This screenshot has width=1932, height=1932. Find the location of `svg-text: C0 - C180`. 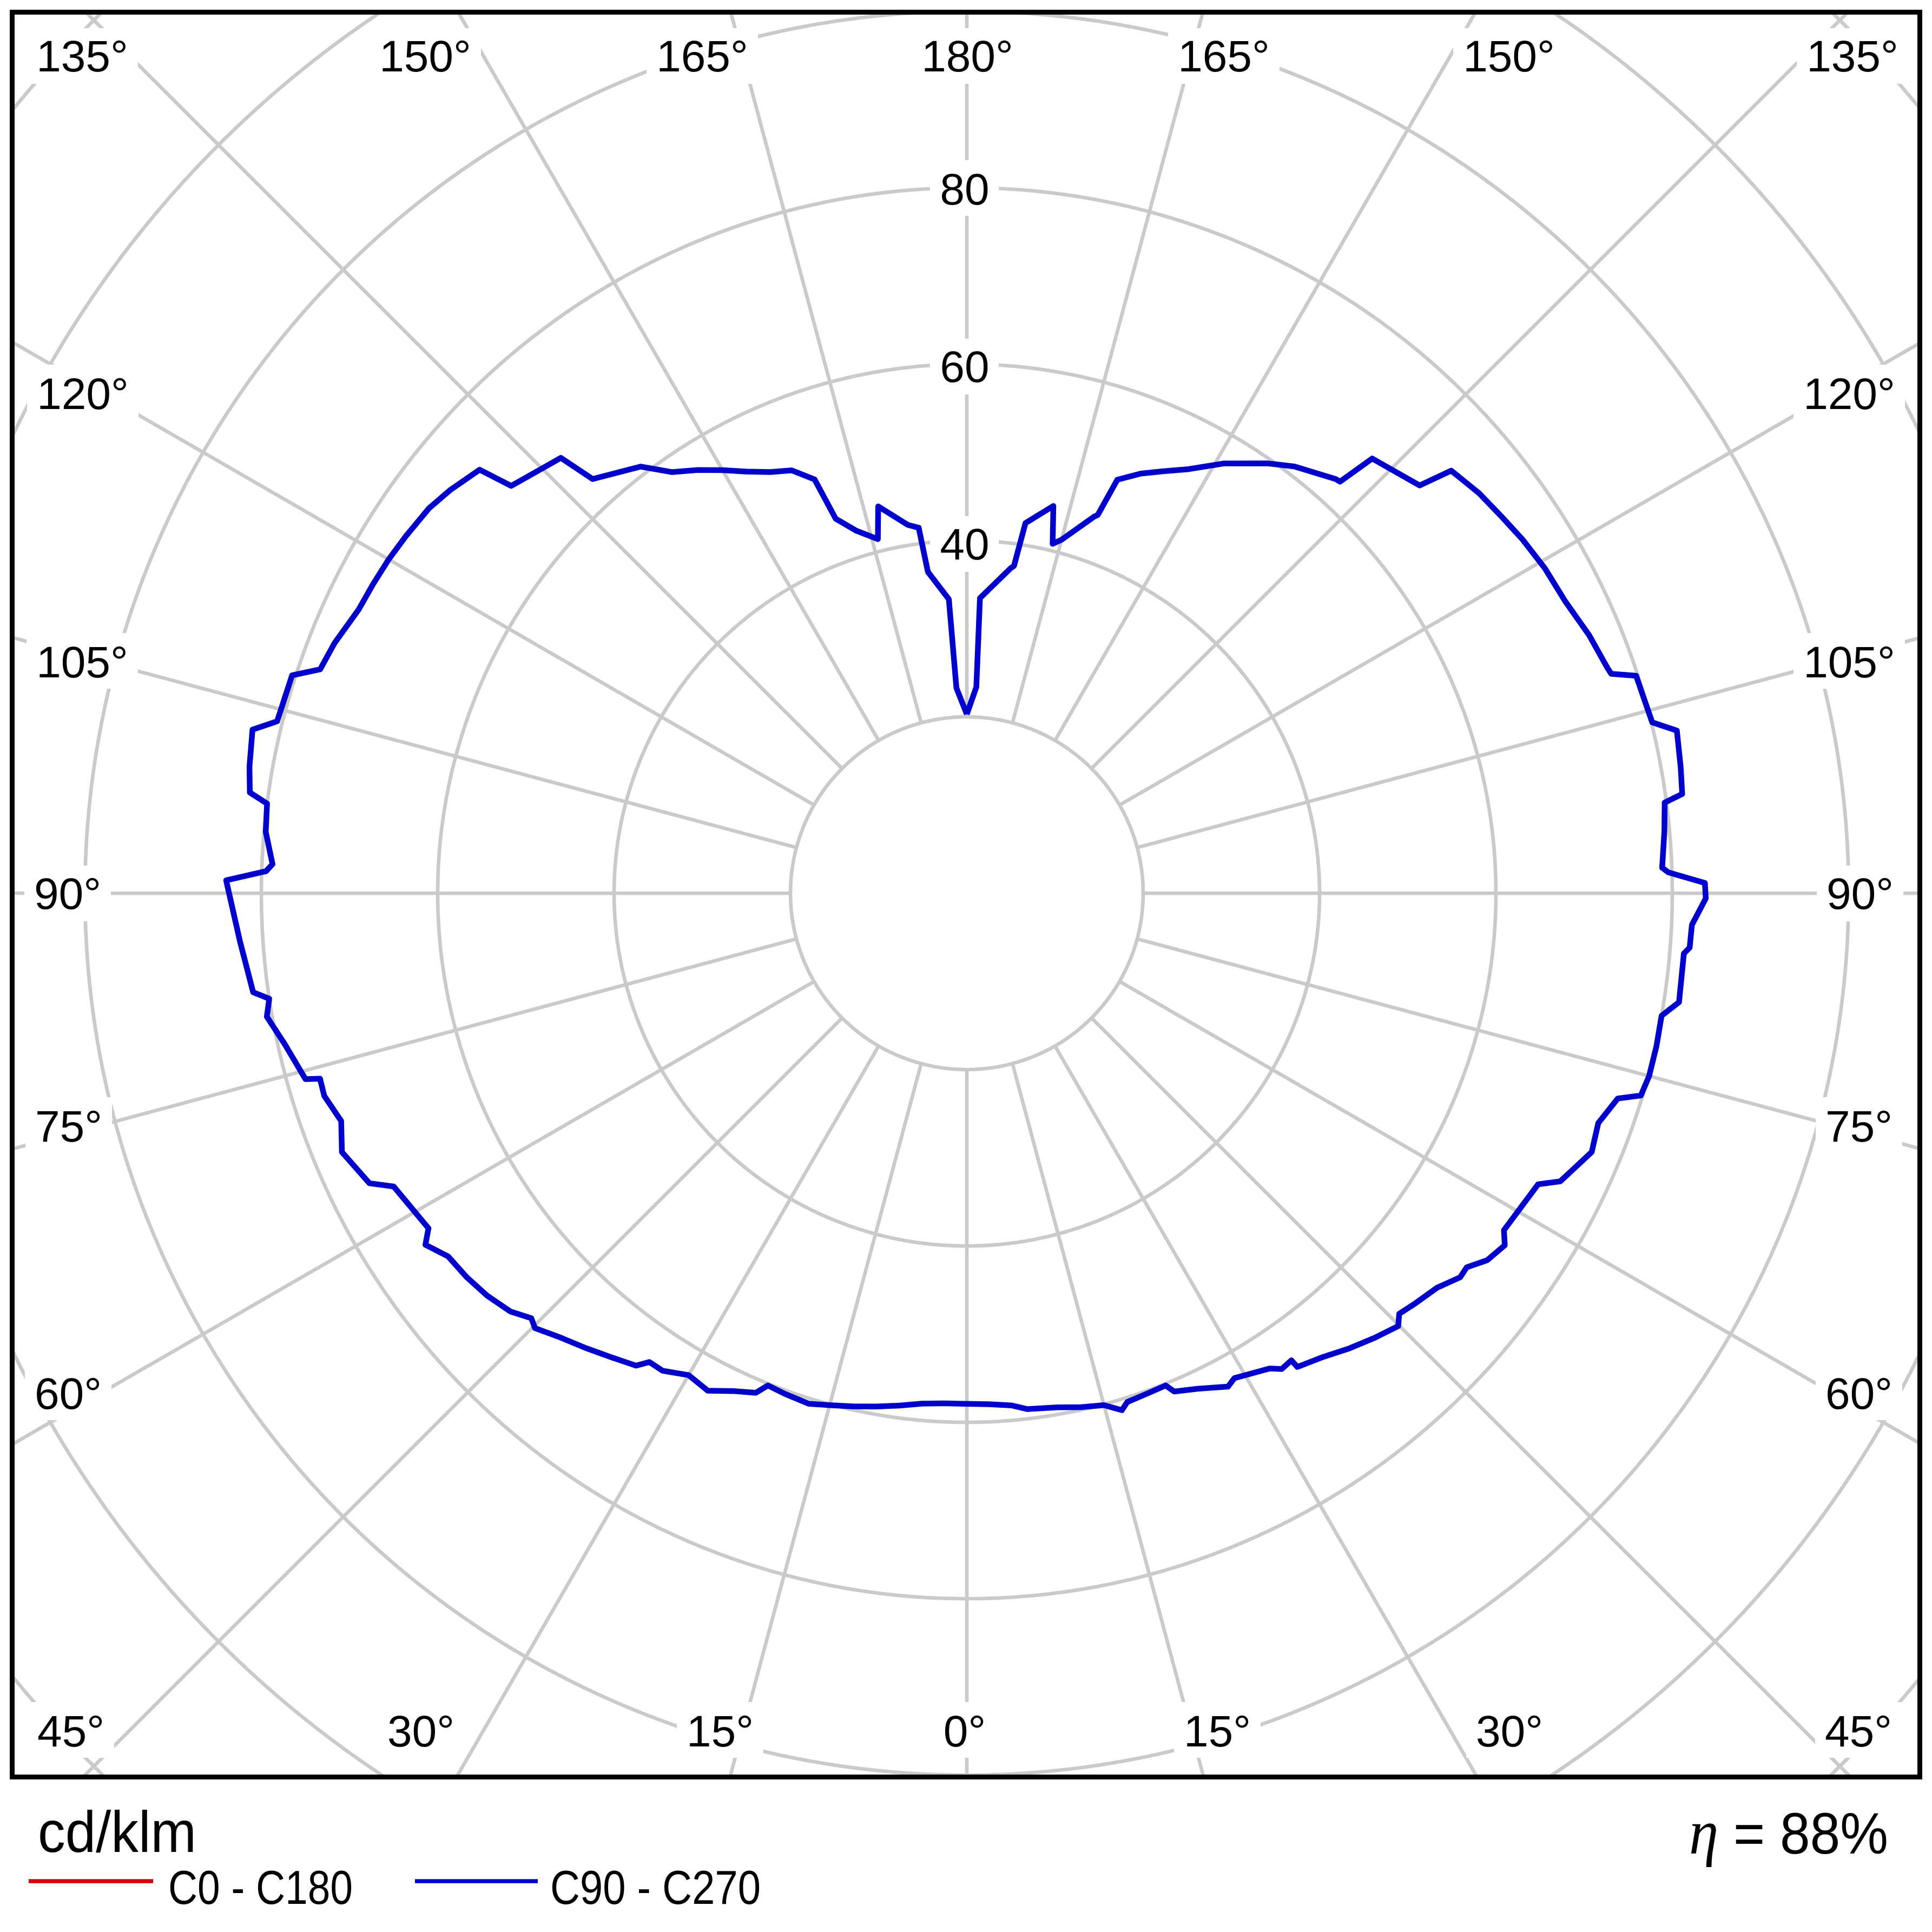

svg-text: C0 - C180 is located at coordinates (260, 1887).